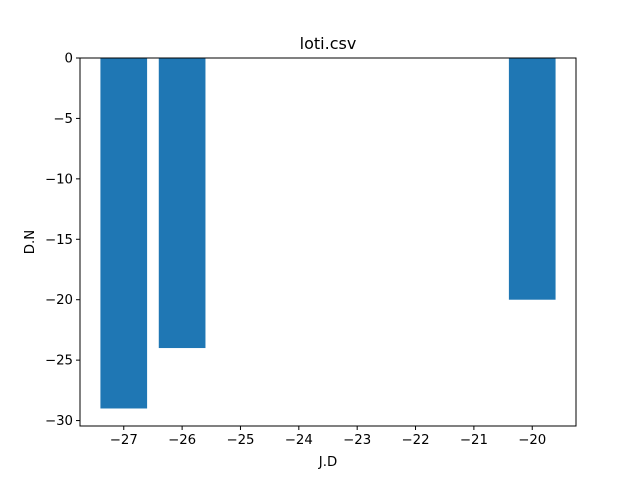  I want to click on y-tick-label: 0, so click(69, 59).